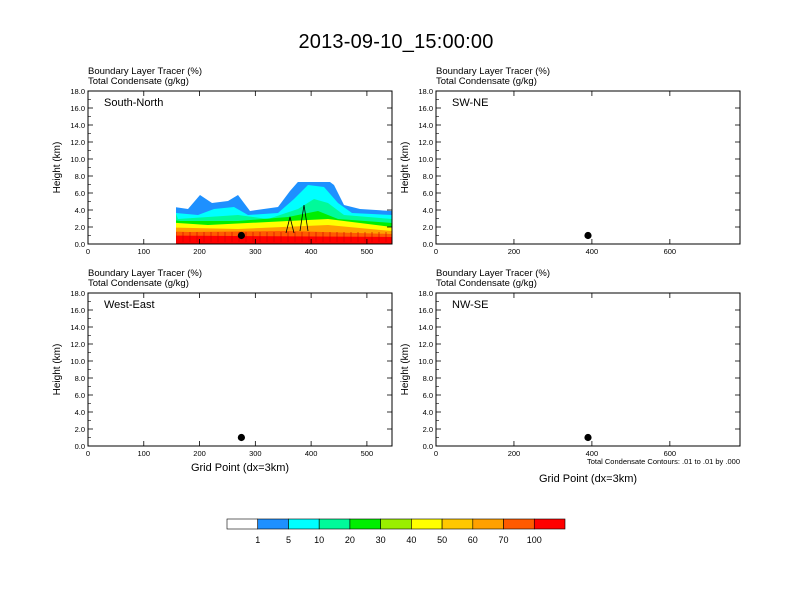  What do you see at coordinates (129, 305) in the screenshot?
I see `panel-label: West-East` at bounding box center [129, 305].